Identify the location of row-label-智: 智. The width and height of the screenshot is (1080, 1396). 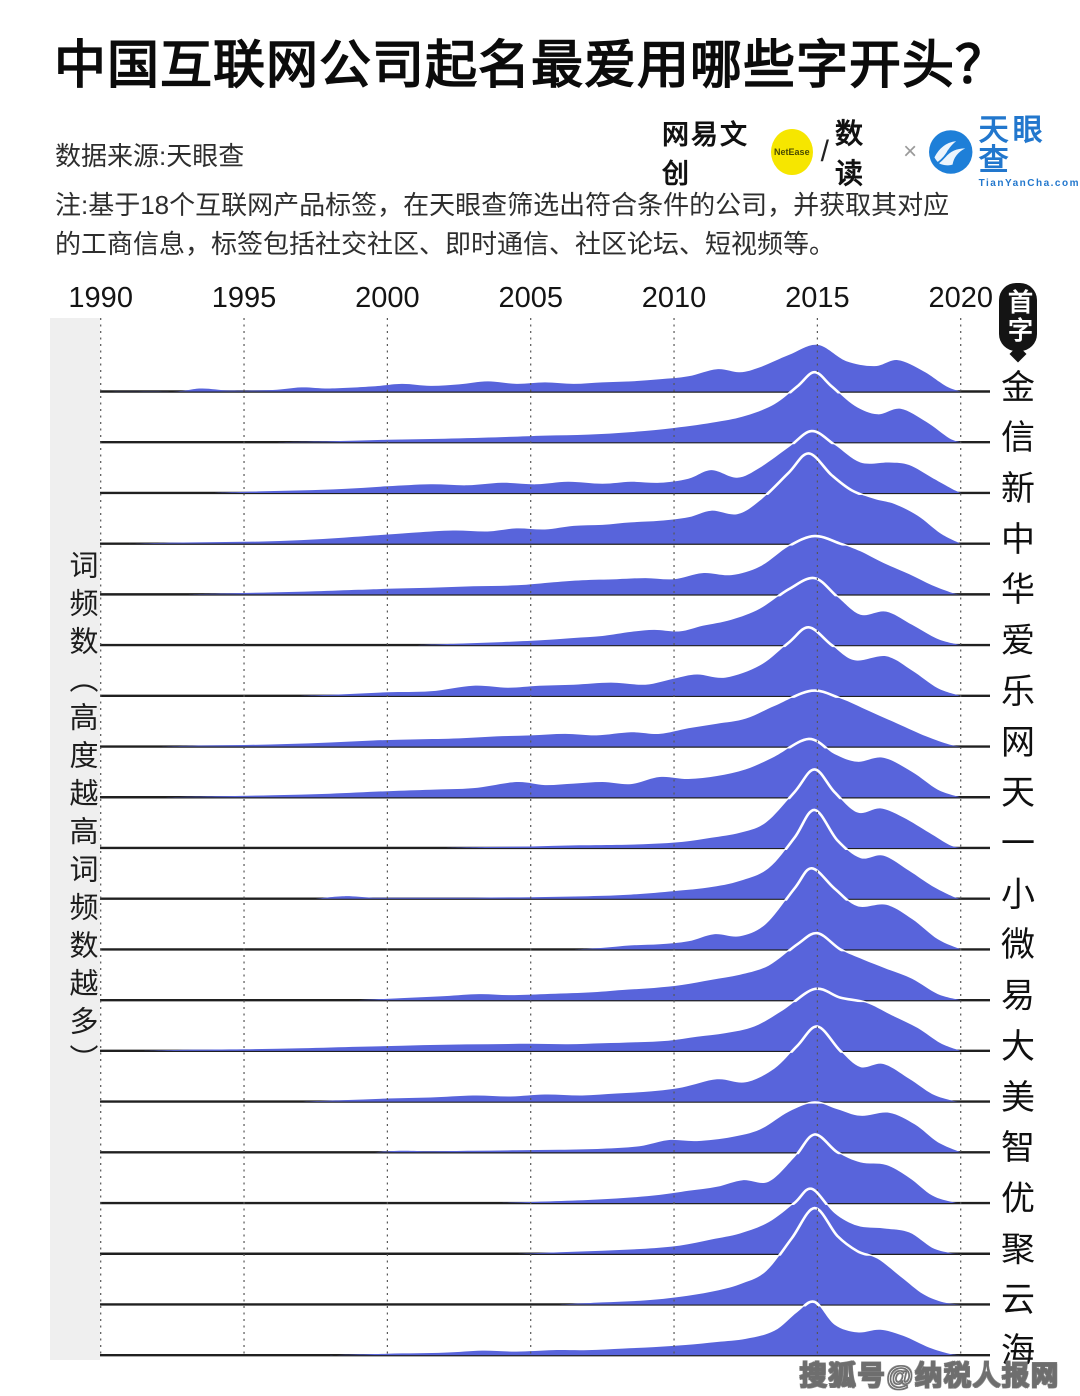
(1018, 1148).